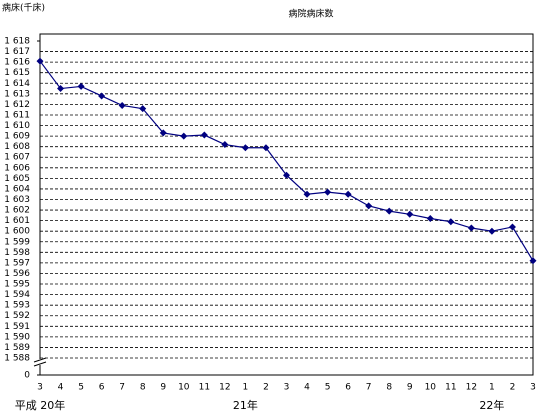  What do you see at coordinates (17, 327) in the screenshot?
I see `y-tick-label: 1 591` at bounding box center [17, 327].